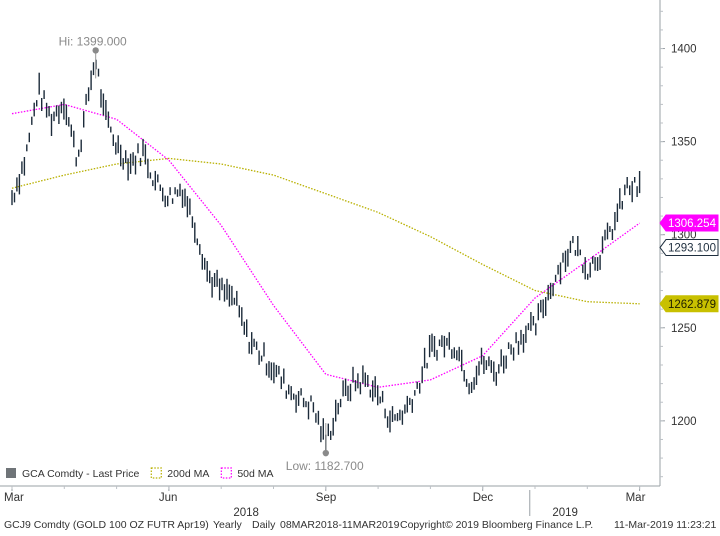 The height and width of the screenshot is (536, 720). I want to click on low-marker-dot, so click(325, 453).